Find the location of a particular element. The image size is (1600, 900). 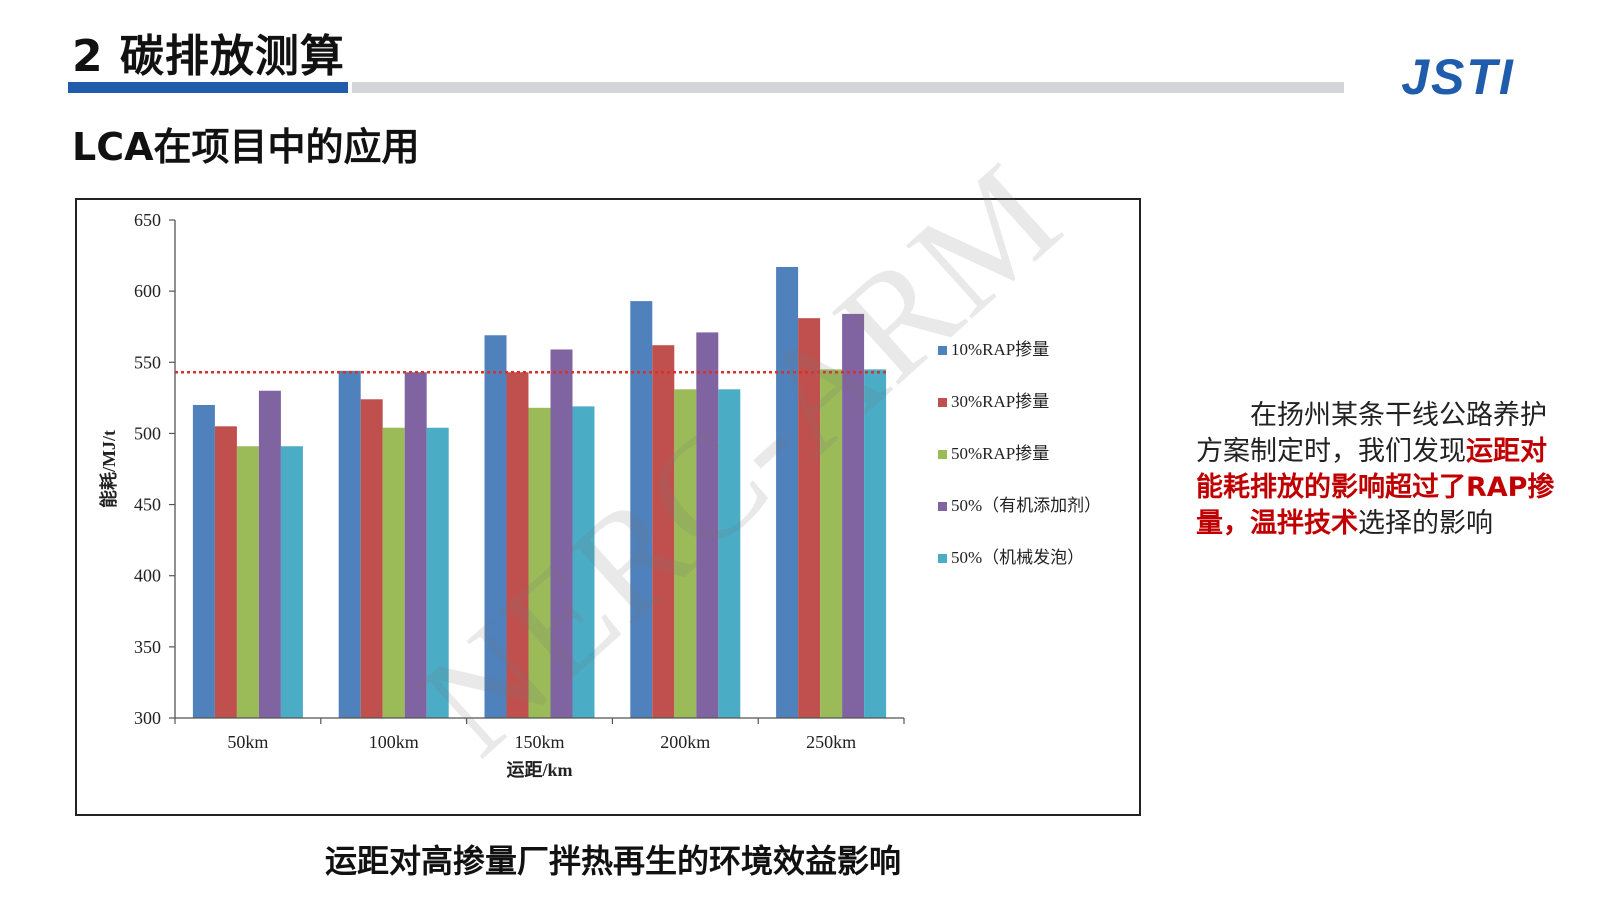

legend-label: 50%RAP掺量 is located at coordinates (1000, 453).